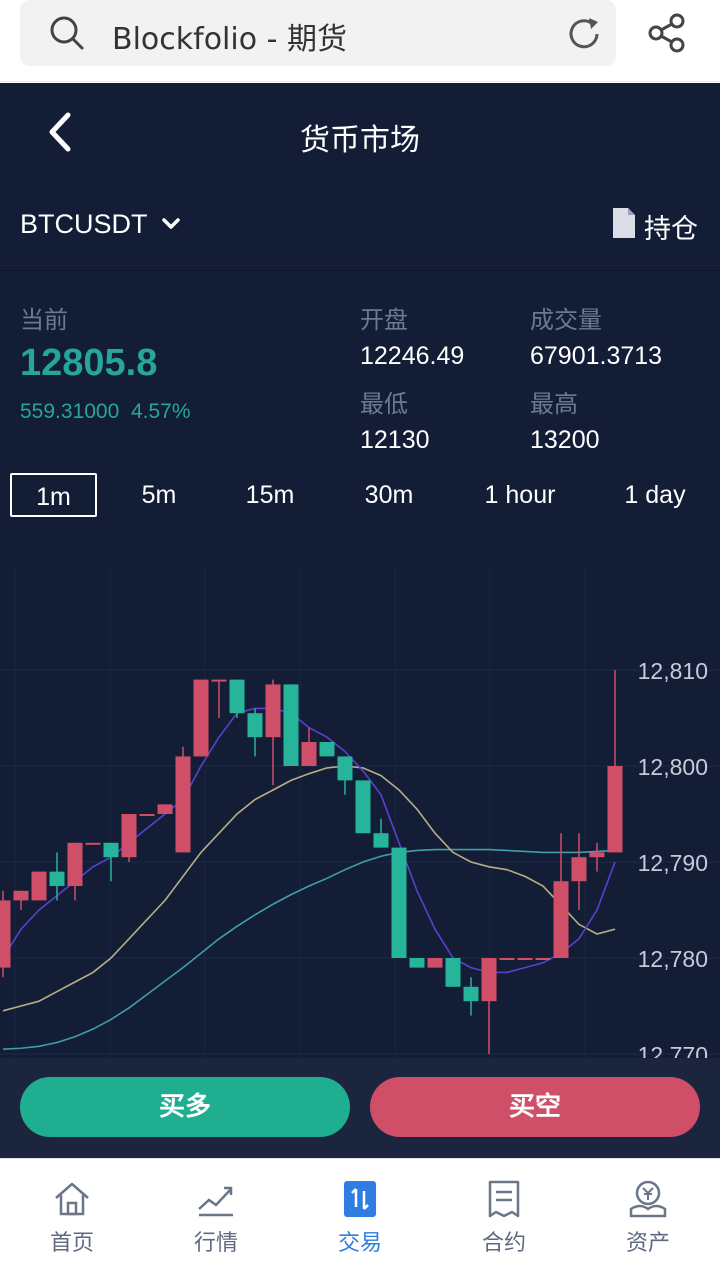 The height and width of the screenshot is (1264, 720). I want to click on nav-item-assets: 资产, so click(648, 1211).